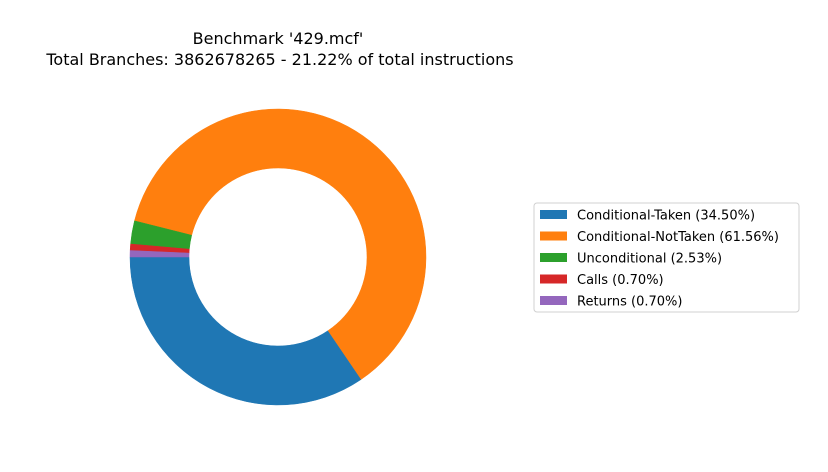 The image size is (828, 472). Describe the element at coordinates (553, 300) in the screenshot. I see `legend-swatch-returns` at that location.